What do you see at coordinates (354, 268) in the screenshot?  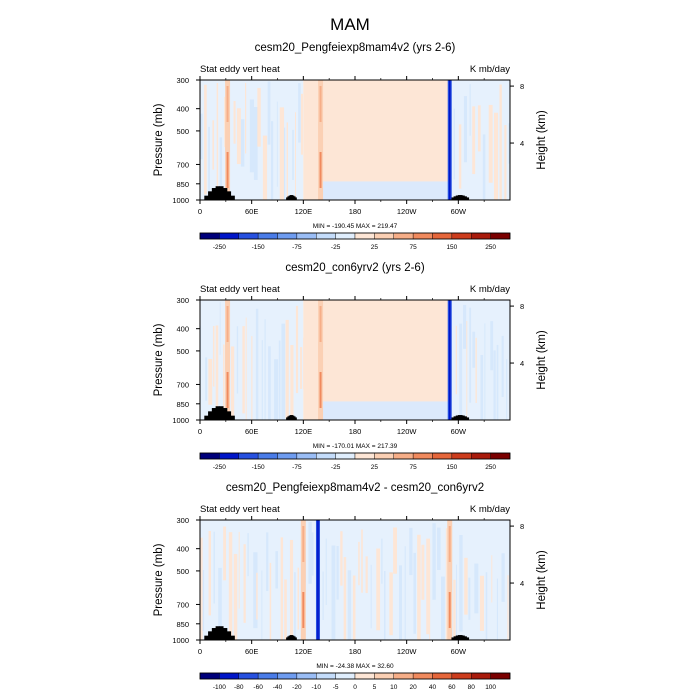 I see `panel-title: cesm20_con6yrv2 (yrs 2-6)` at bounding box center [354, 268].